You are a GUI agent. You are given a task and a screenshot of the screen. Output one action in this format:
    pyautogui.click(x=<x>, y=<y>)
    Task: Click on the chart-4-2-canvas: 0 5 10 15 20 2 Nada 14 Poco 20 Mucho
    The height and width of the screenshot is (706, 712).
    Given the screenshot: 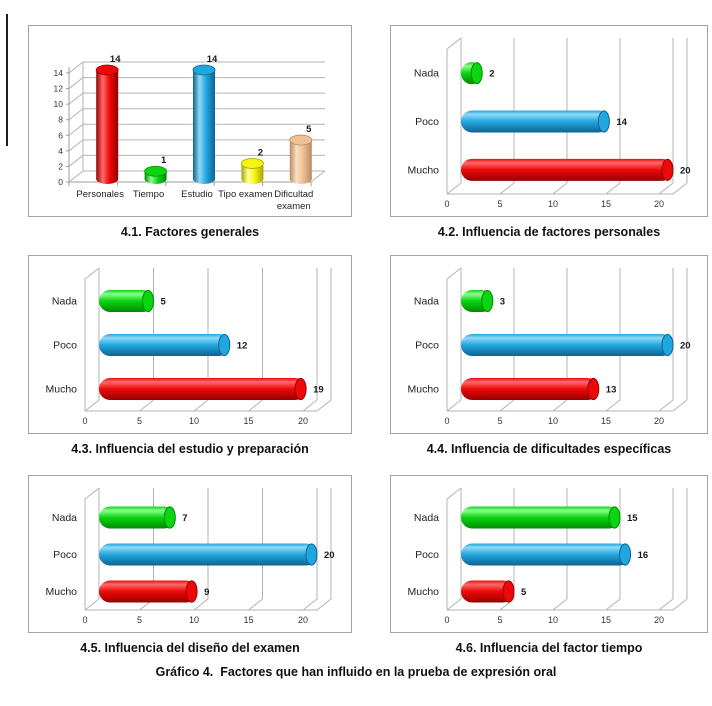 What is the action you would take?
    pyautogui.click(x=549, y=123)
    